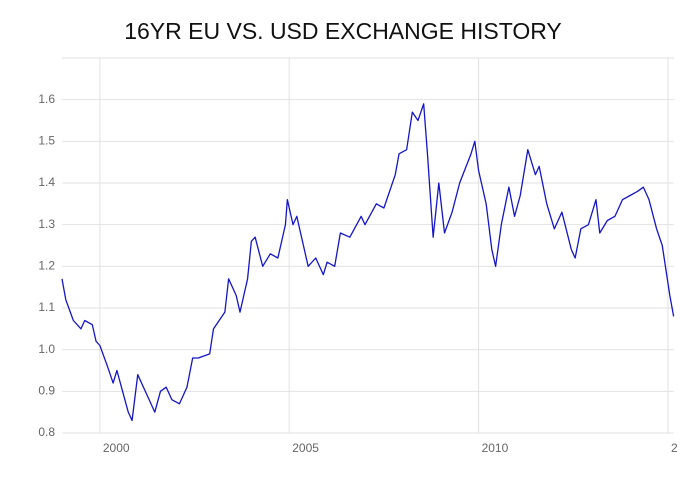  I want to click on y-tick-label: 1.5, so click(46, 141).